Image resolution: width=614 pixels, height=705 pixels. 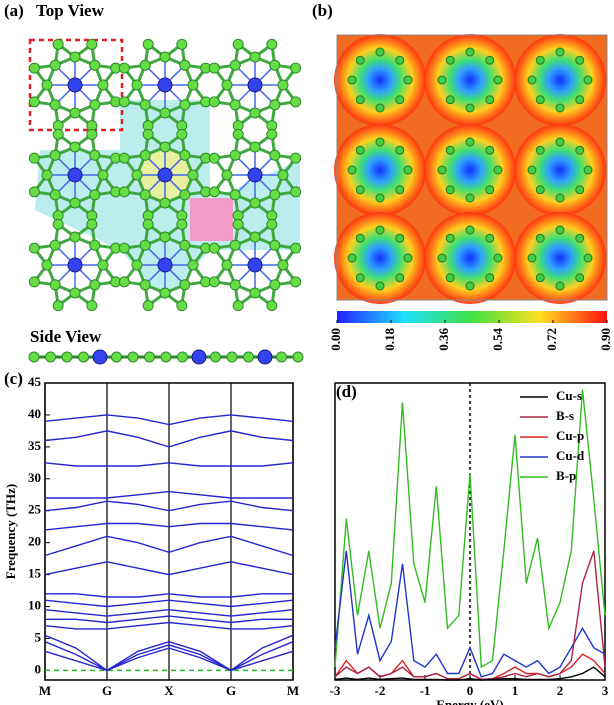 What do you see at coordinates (34, 605) in the screenshot?
I see `y-tick-label: 10` at bounding box center [34, 605].